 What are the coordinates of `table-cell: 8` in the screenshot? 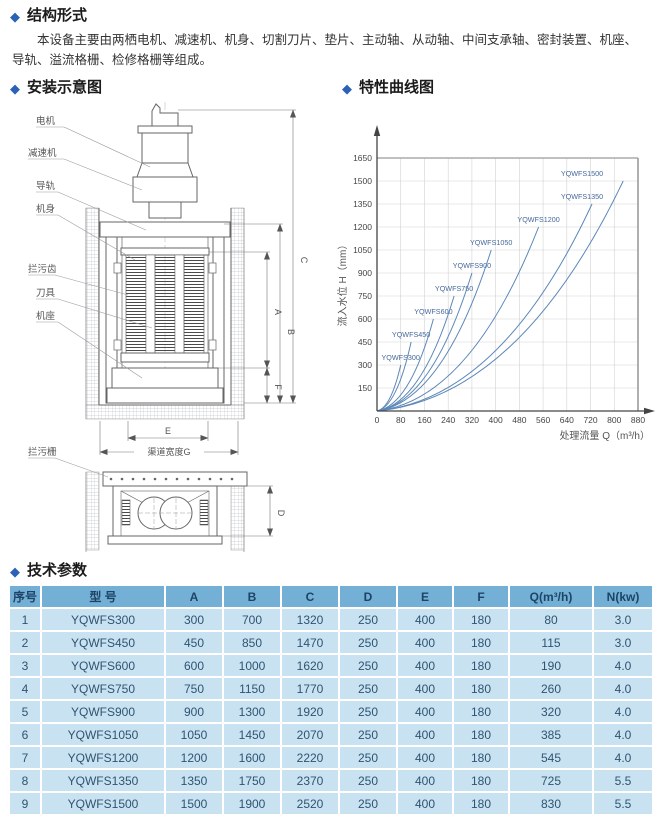 It's located at (25, 780).